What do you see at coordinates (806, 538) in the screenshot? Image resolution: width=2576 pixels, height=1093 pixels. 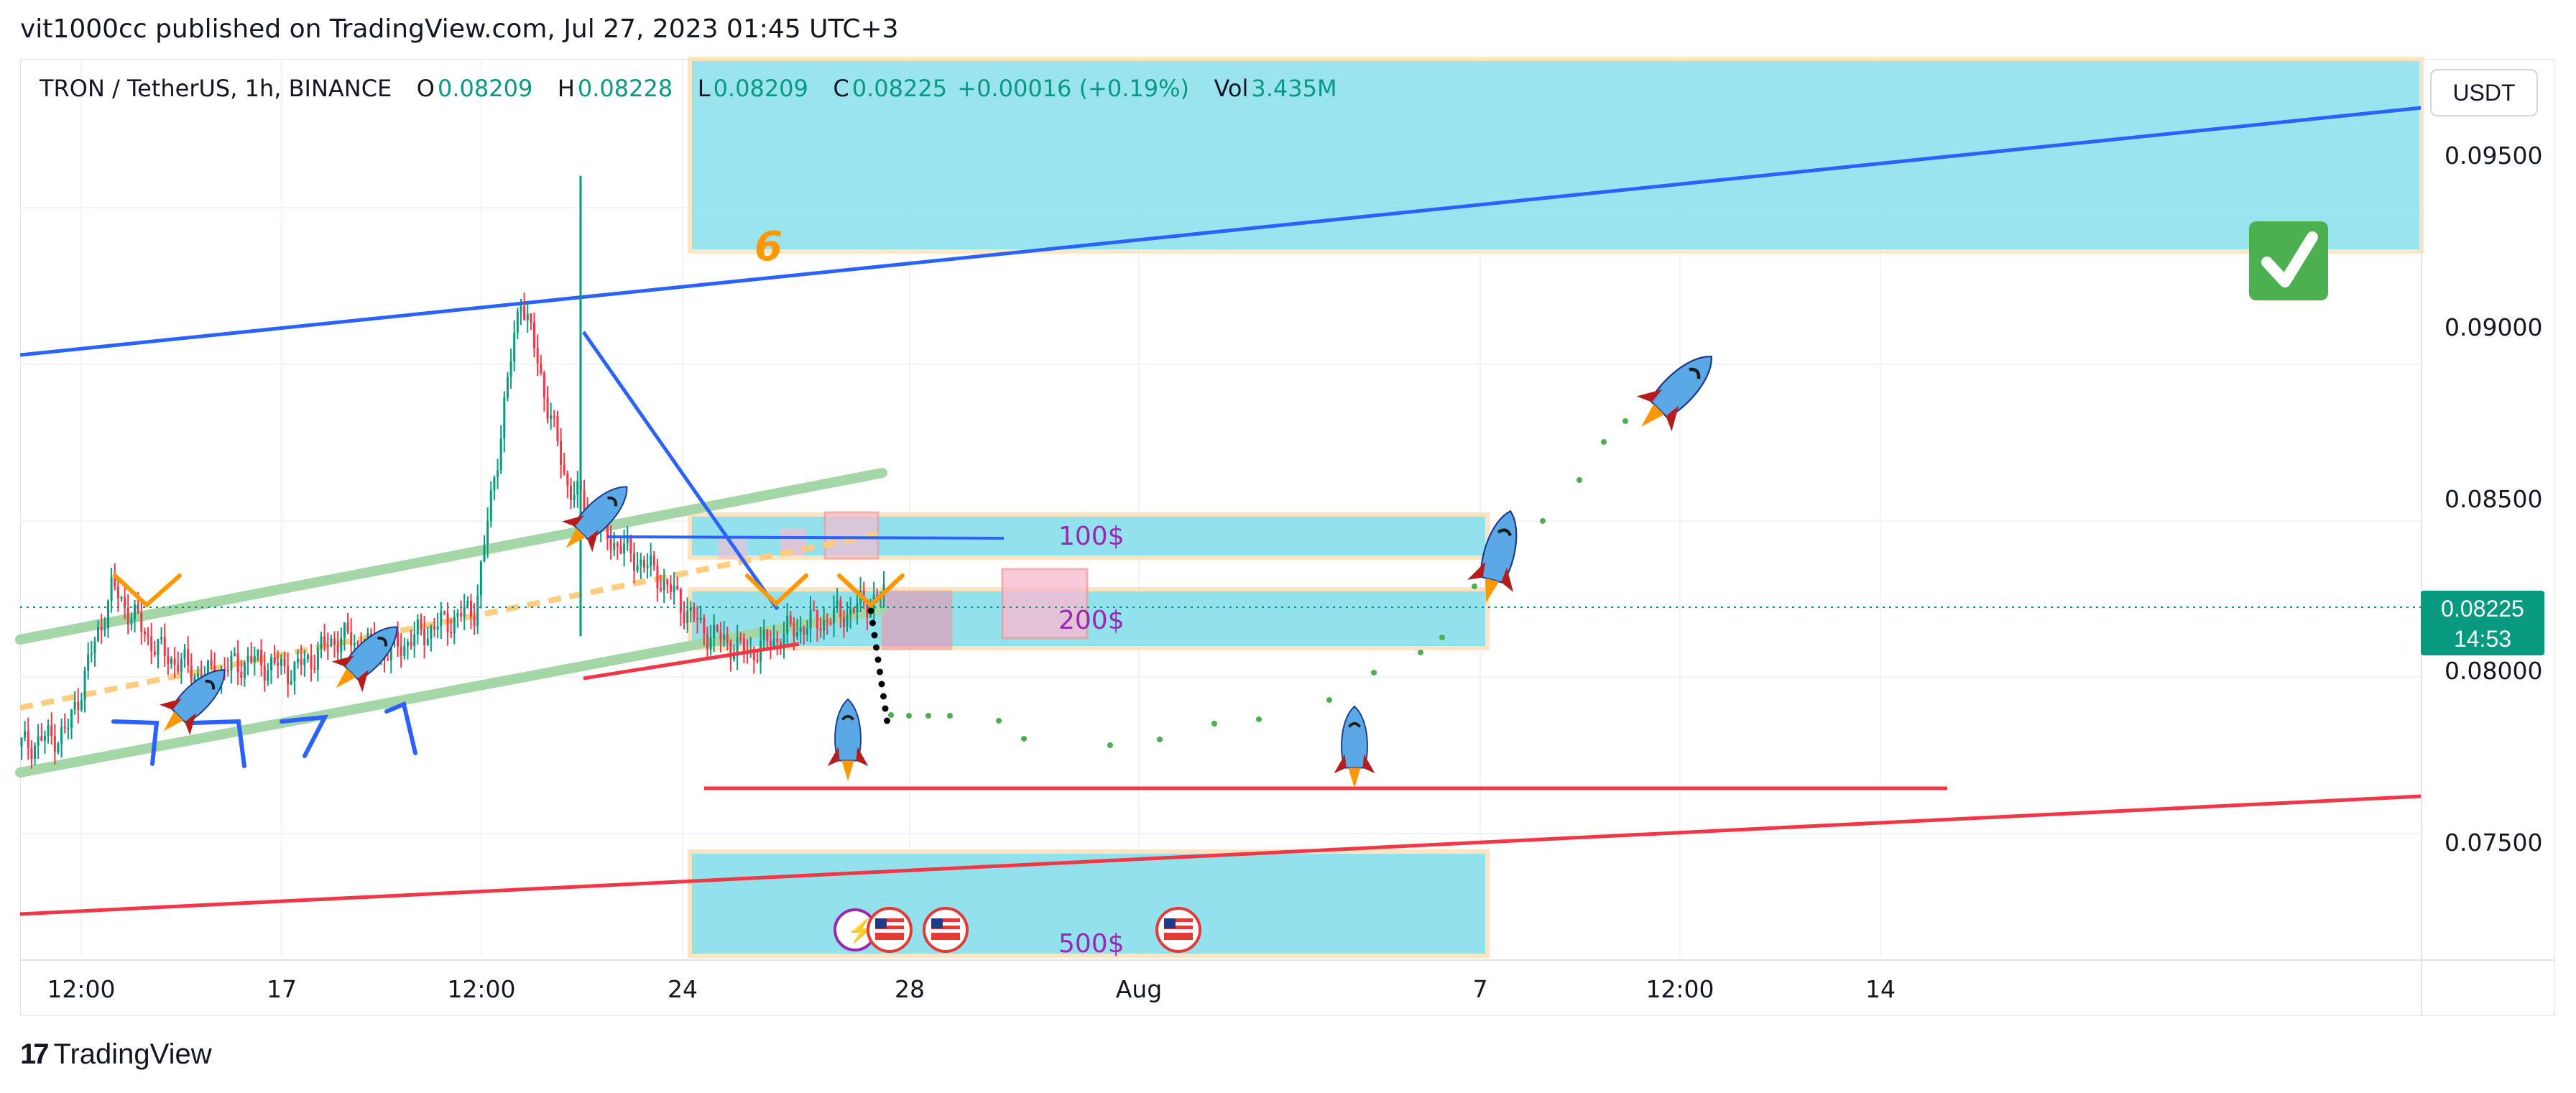 I see `blue-horizontal` at bounding box center [806, 538].